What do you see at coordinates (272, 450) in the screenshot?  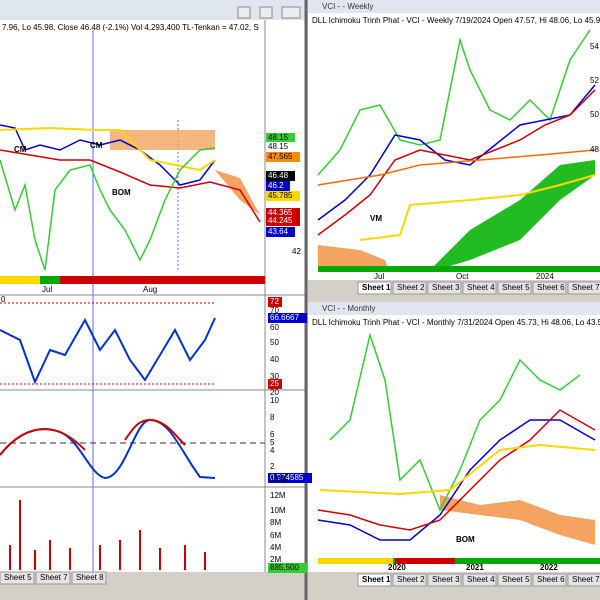 I see `value-label: 4` at bounding box center [272, 450].